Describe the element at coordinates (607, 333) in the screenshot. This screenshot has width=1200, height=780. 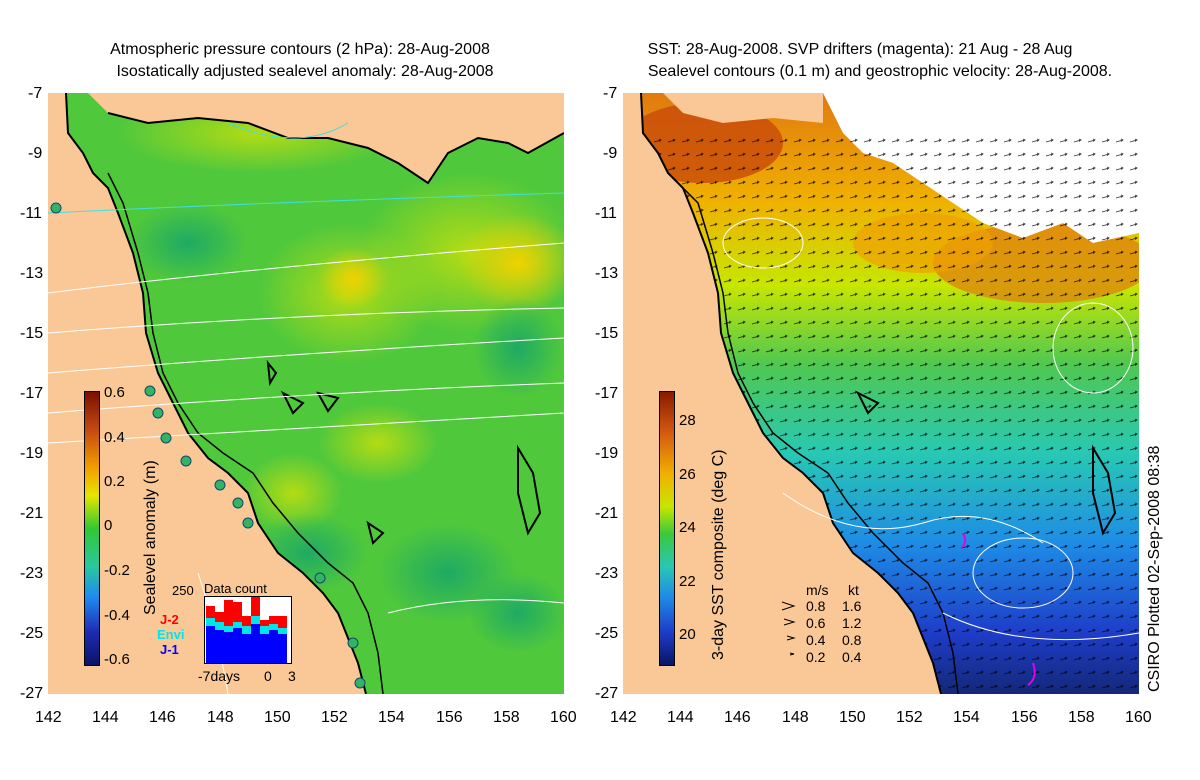
I see `right-ytick-4: -15` at that location.